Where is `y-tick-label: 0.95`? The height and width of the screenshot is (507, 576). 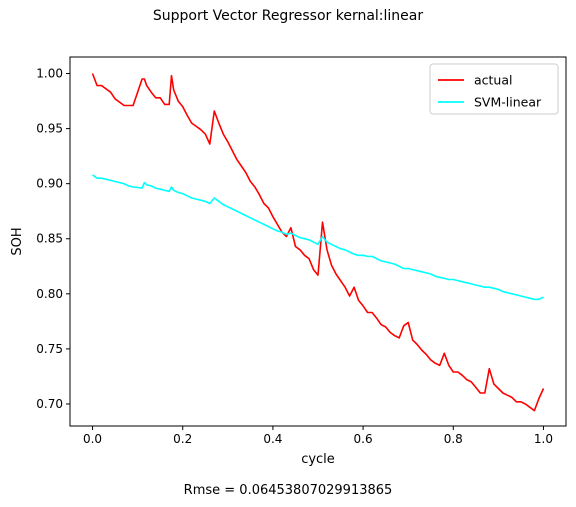 y-tick-label: 0.95 is located at coordinates (49, 129).